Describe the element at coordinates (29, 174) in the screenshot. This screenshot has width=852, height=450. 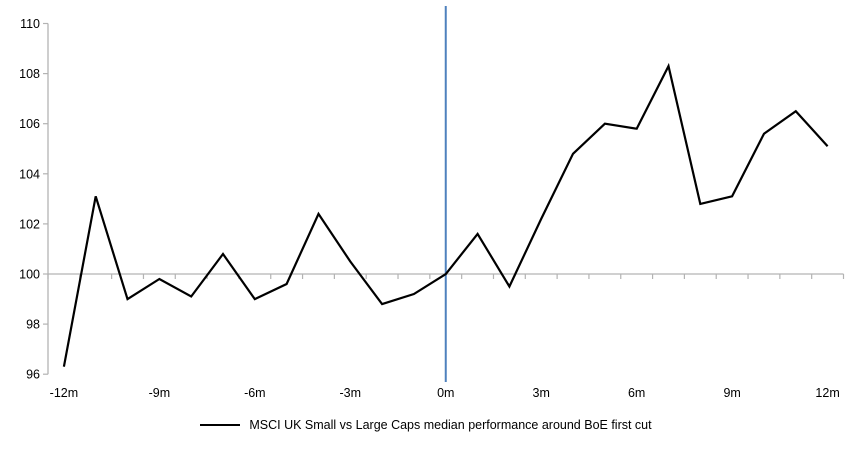
I see `y-tick-label: 104` at that location.